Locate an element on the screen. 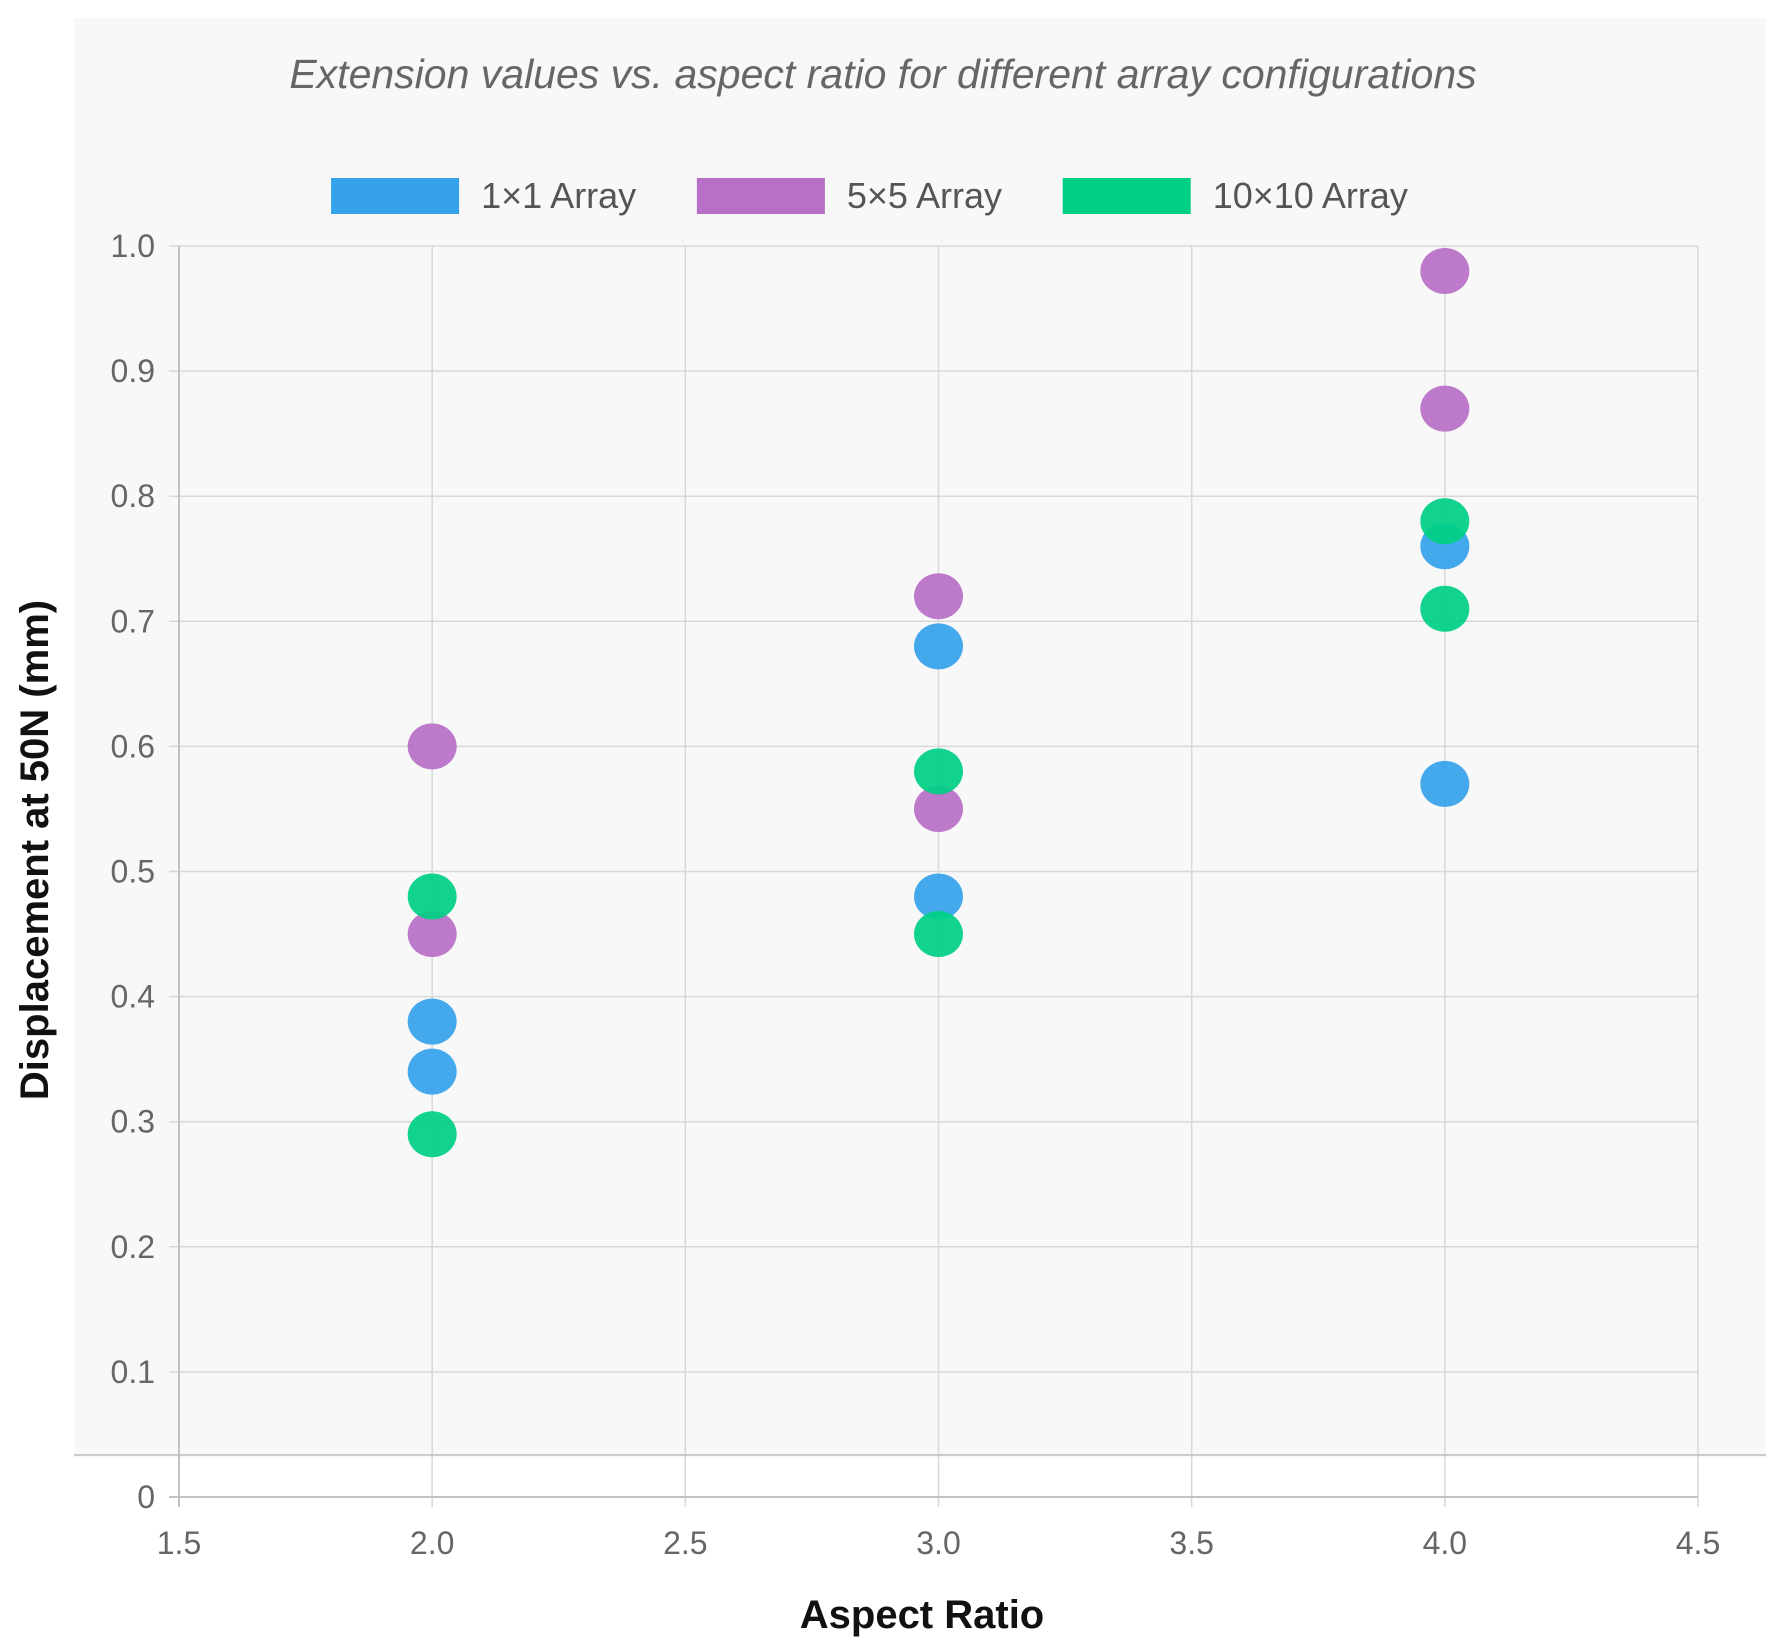  x-tick-label: 3.0 is located at coordinates (938, 1543).